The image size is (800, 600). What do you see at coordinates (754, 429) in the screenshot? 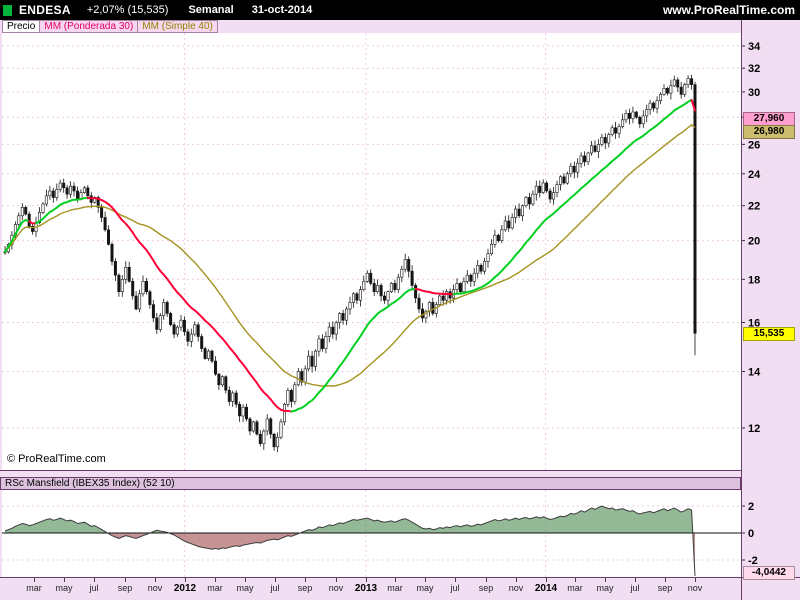
I see `price-axis-tick-label: 12` at bounding box center [754, 429].